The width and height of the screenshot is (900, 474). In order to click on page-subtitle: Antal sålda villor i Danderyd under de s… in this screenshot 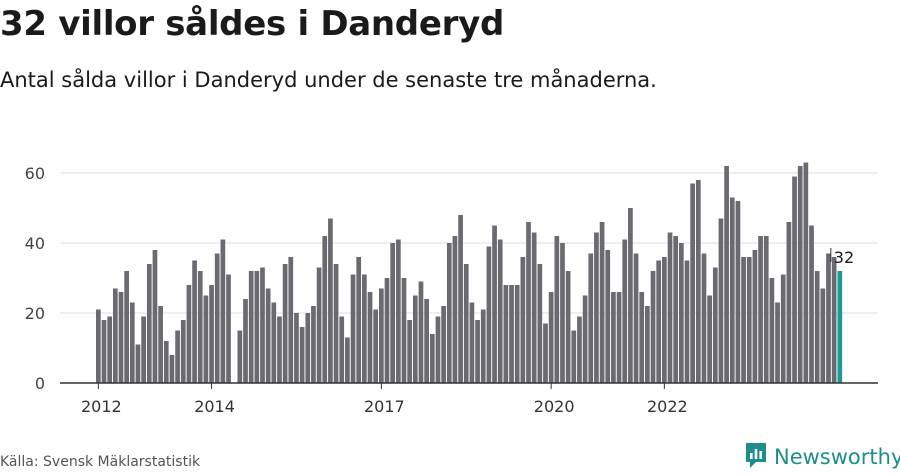, I will do `click(328, 80)`.